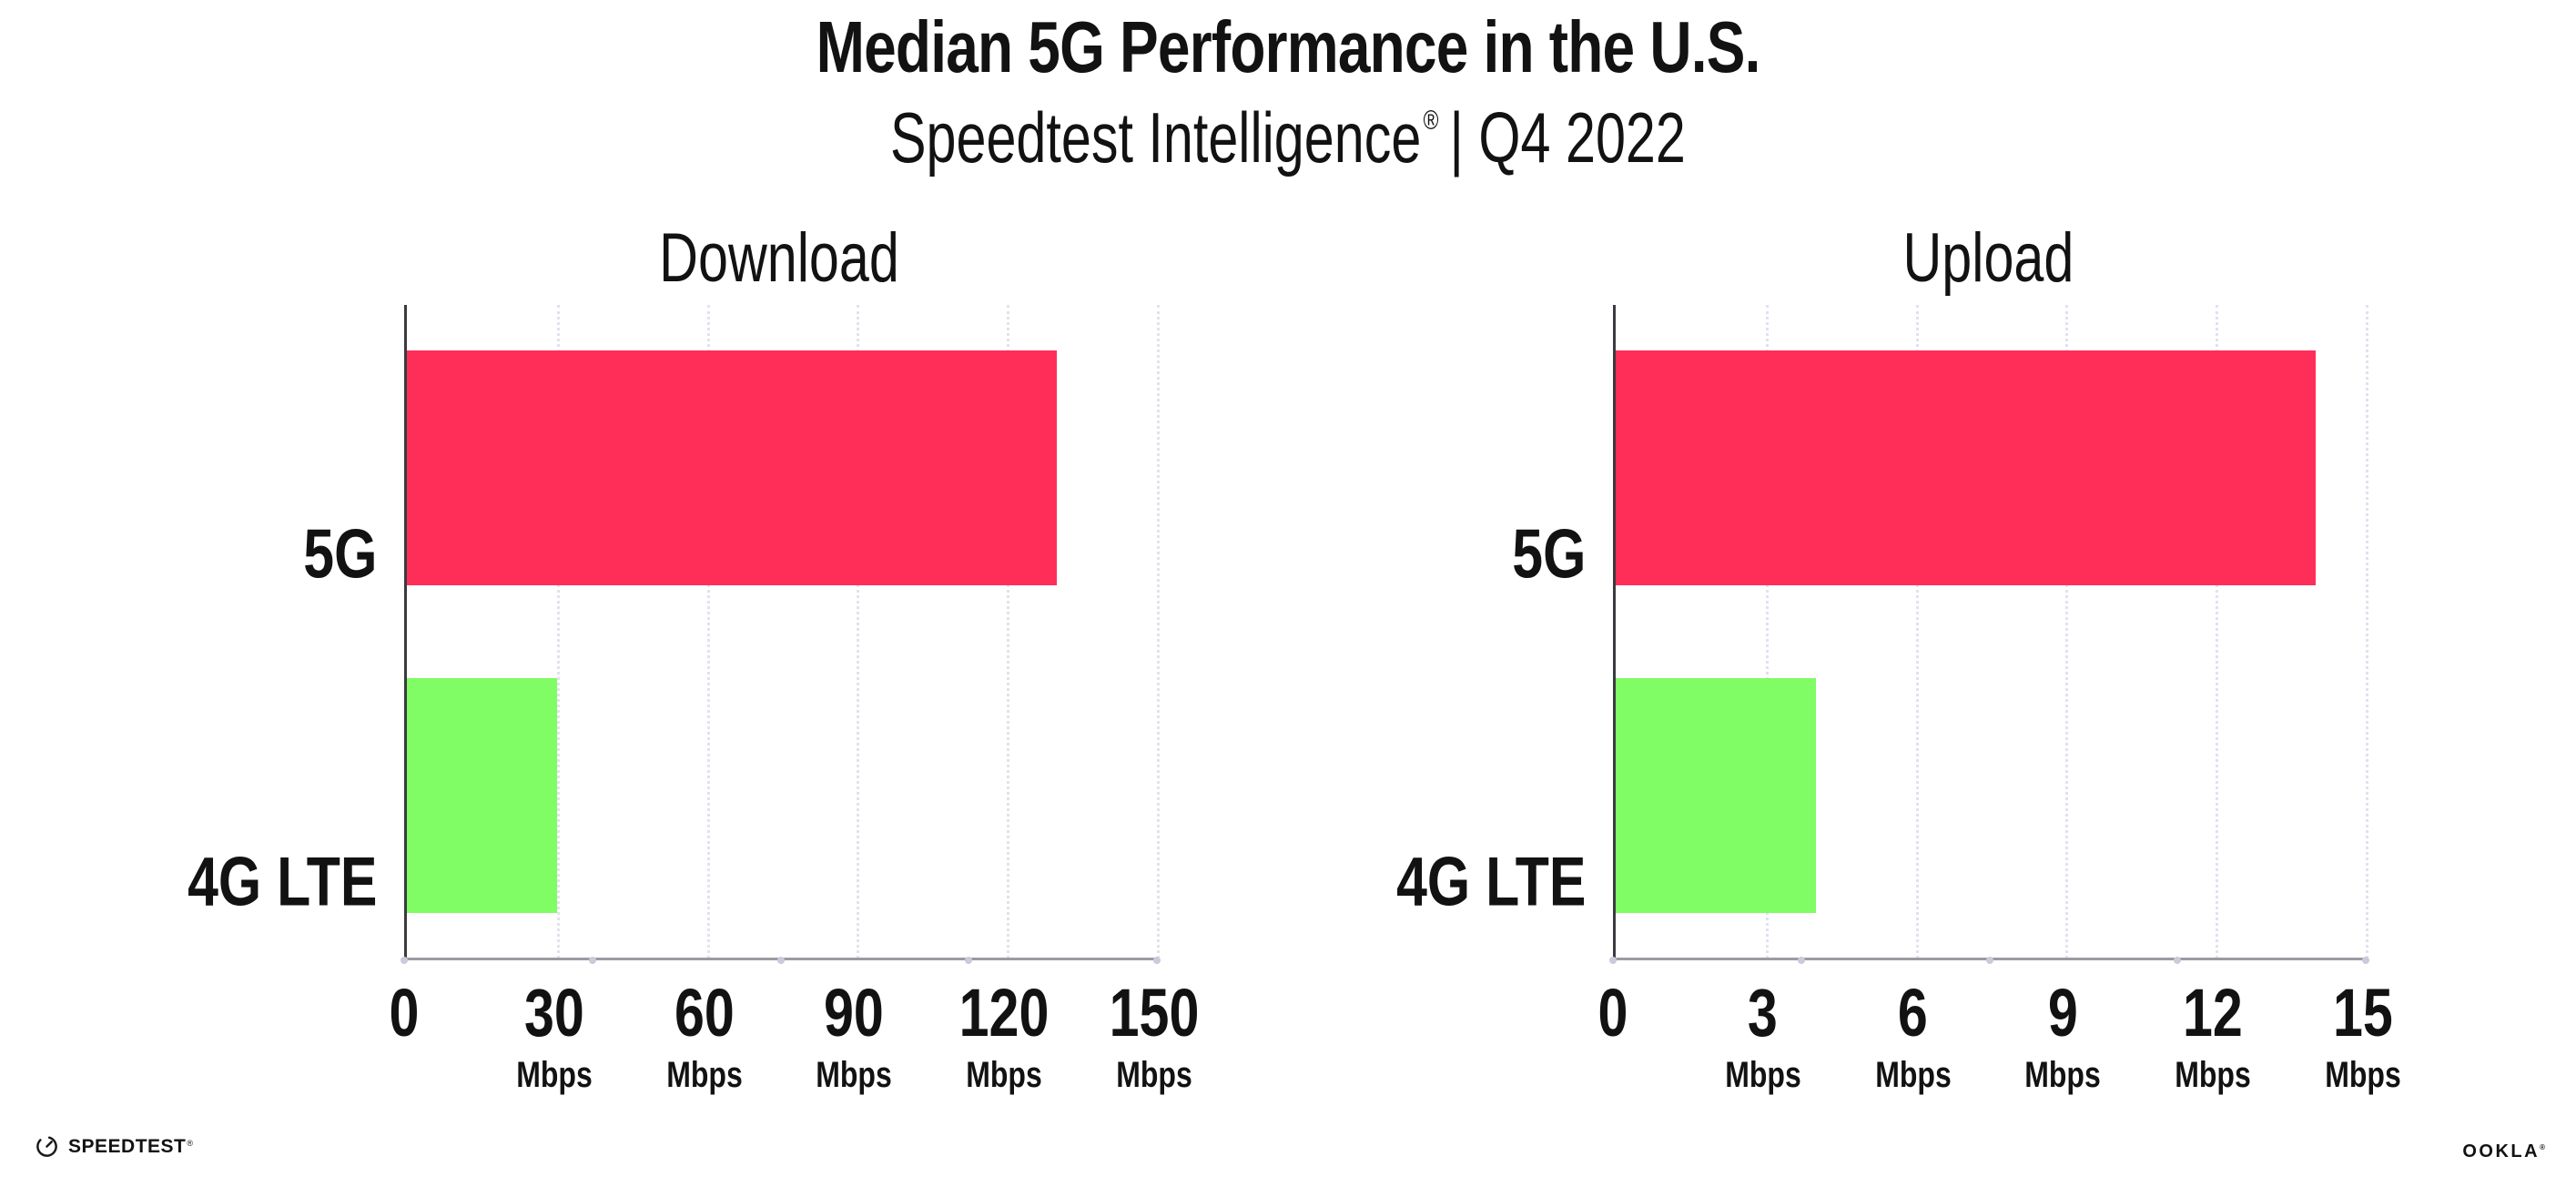 This screenshot has width=2576, height=1197. What do you see at coordinates (558, 632) in the screenshot?
I see `gridline-30-mbps` at bounding box center [558, 632].